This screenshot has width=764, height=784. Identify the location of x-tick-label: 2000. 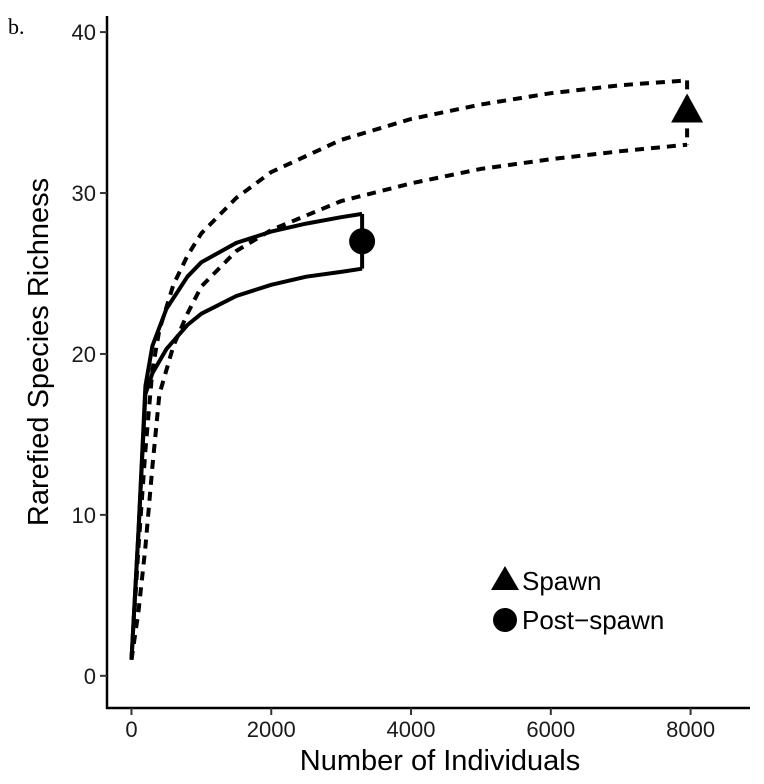
(271, 729).